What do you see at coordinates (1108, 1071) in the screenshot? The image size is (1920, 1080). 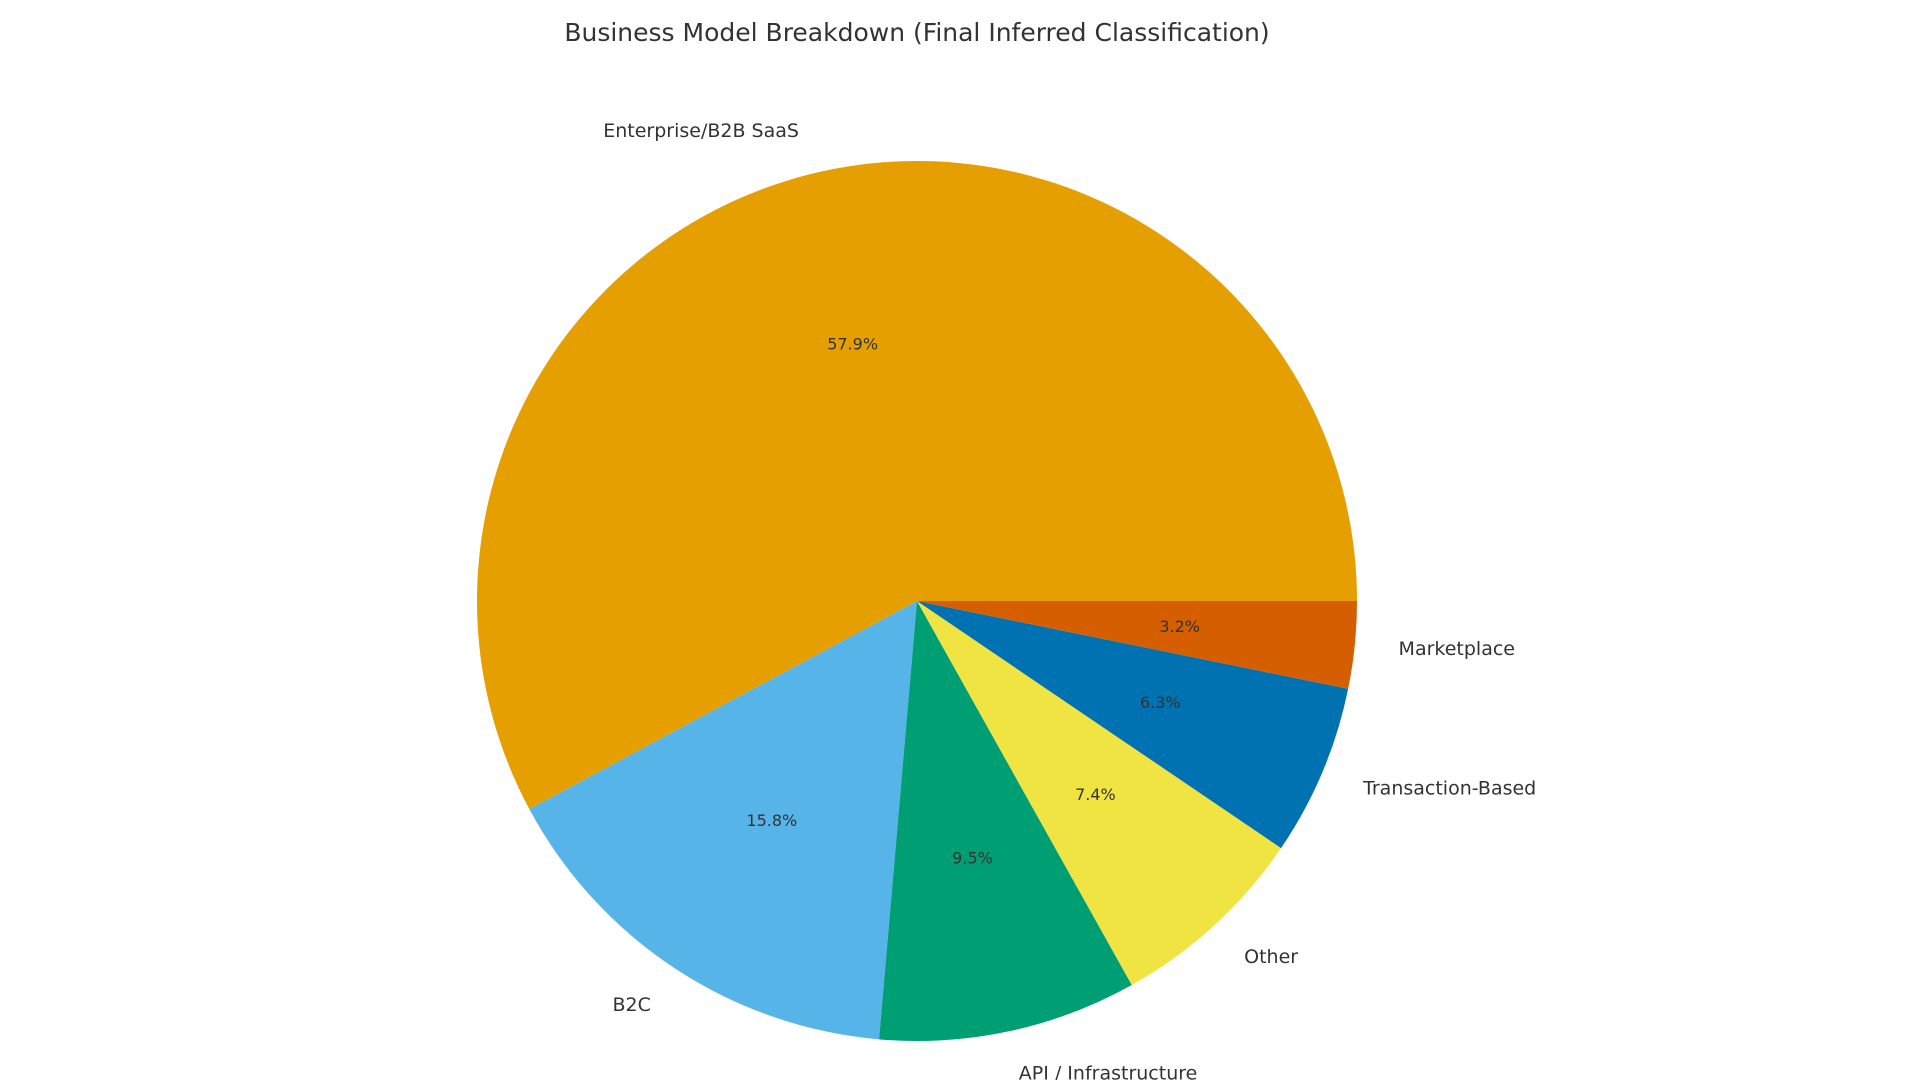 I see `slice-label: API / Infrastructure` at bounding box center [1108, 1071].